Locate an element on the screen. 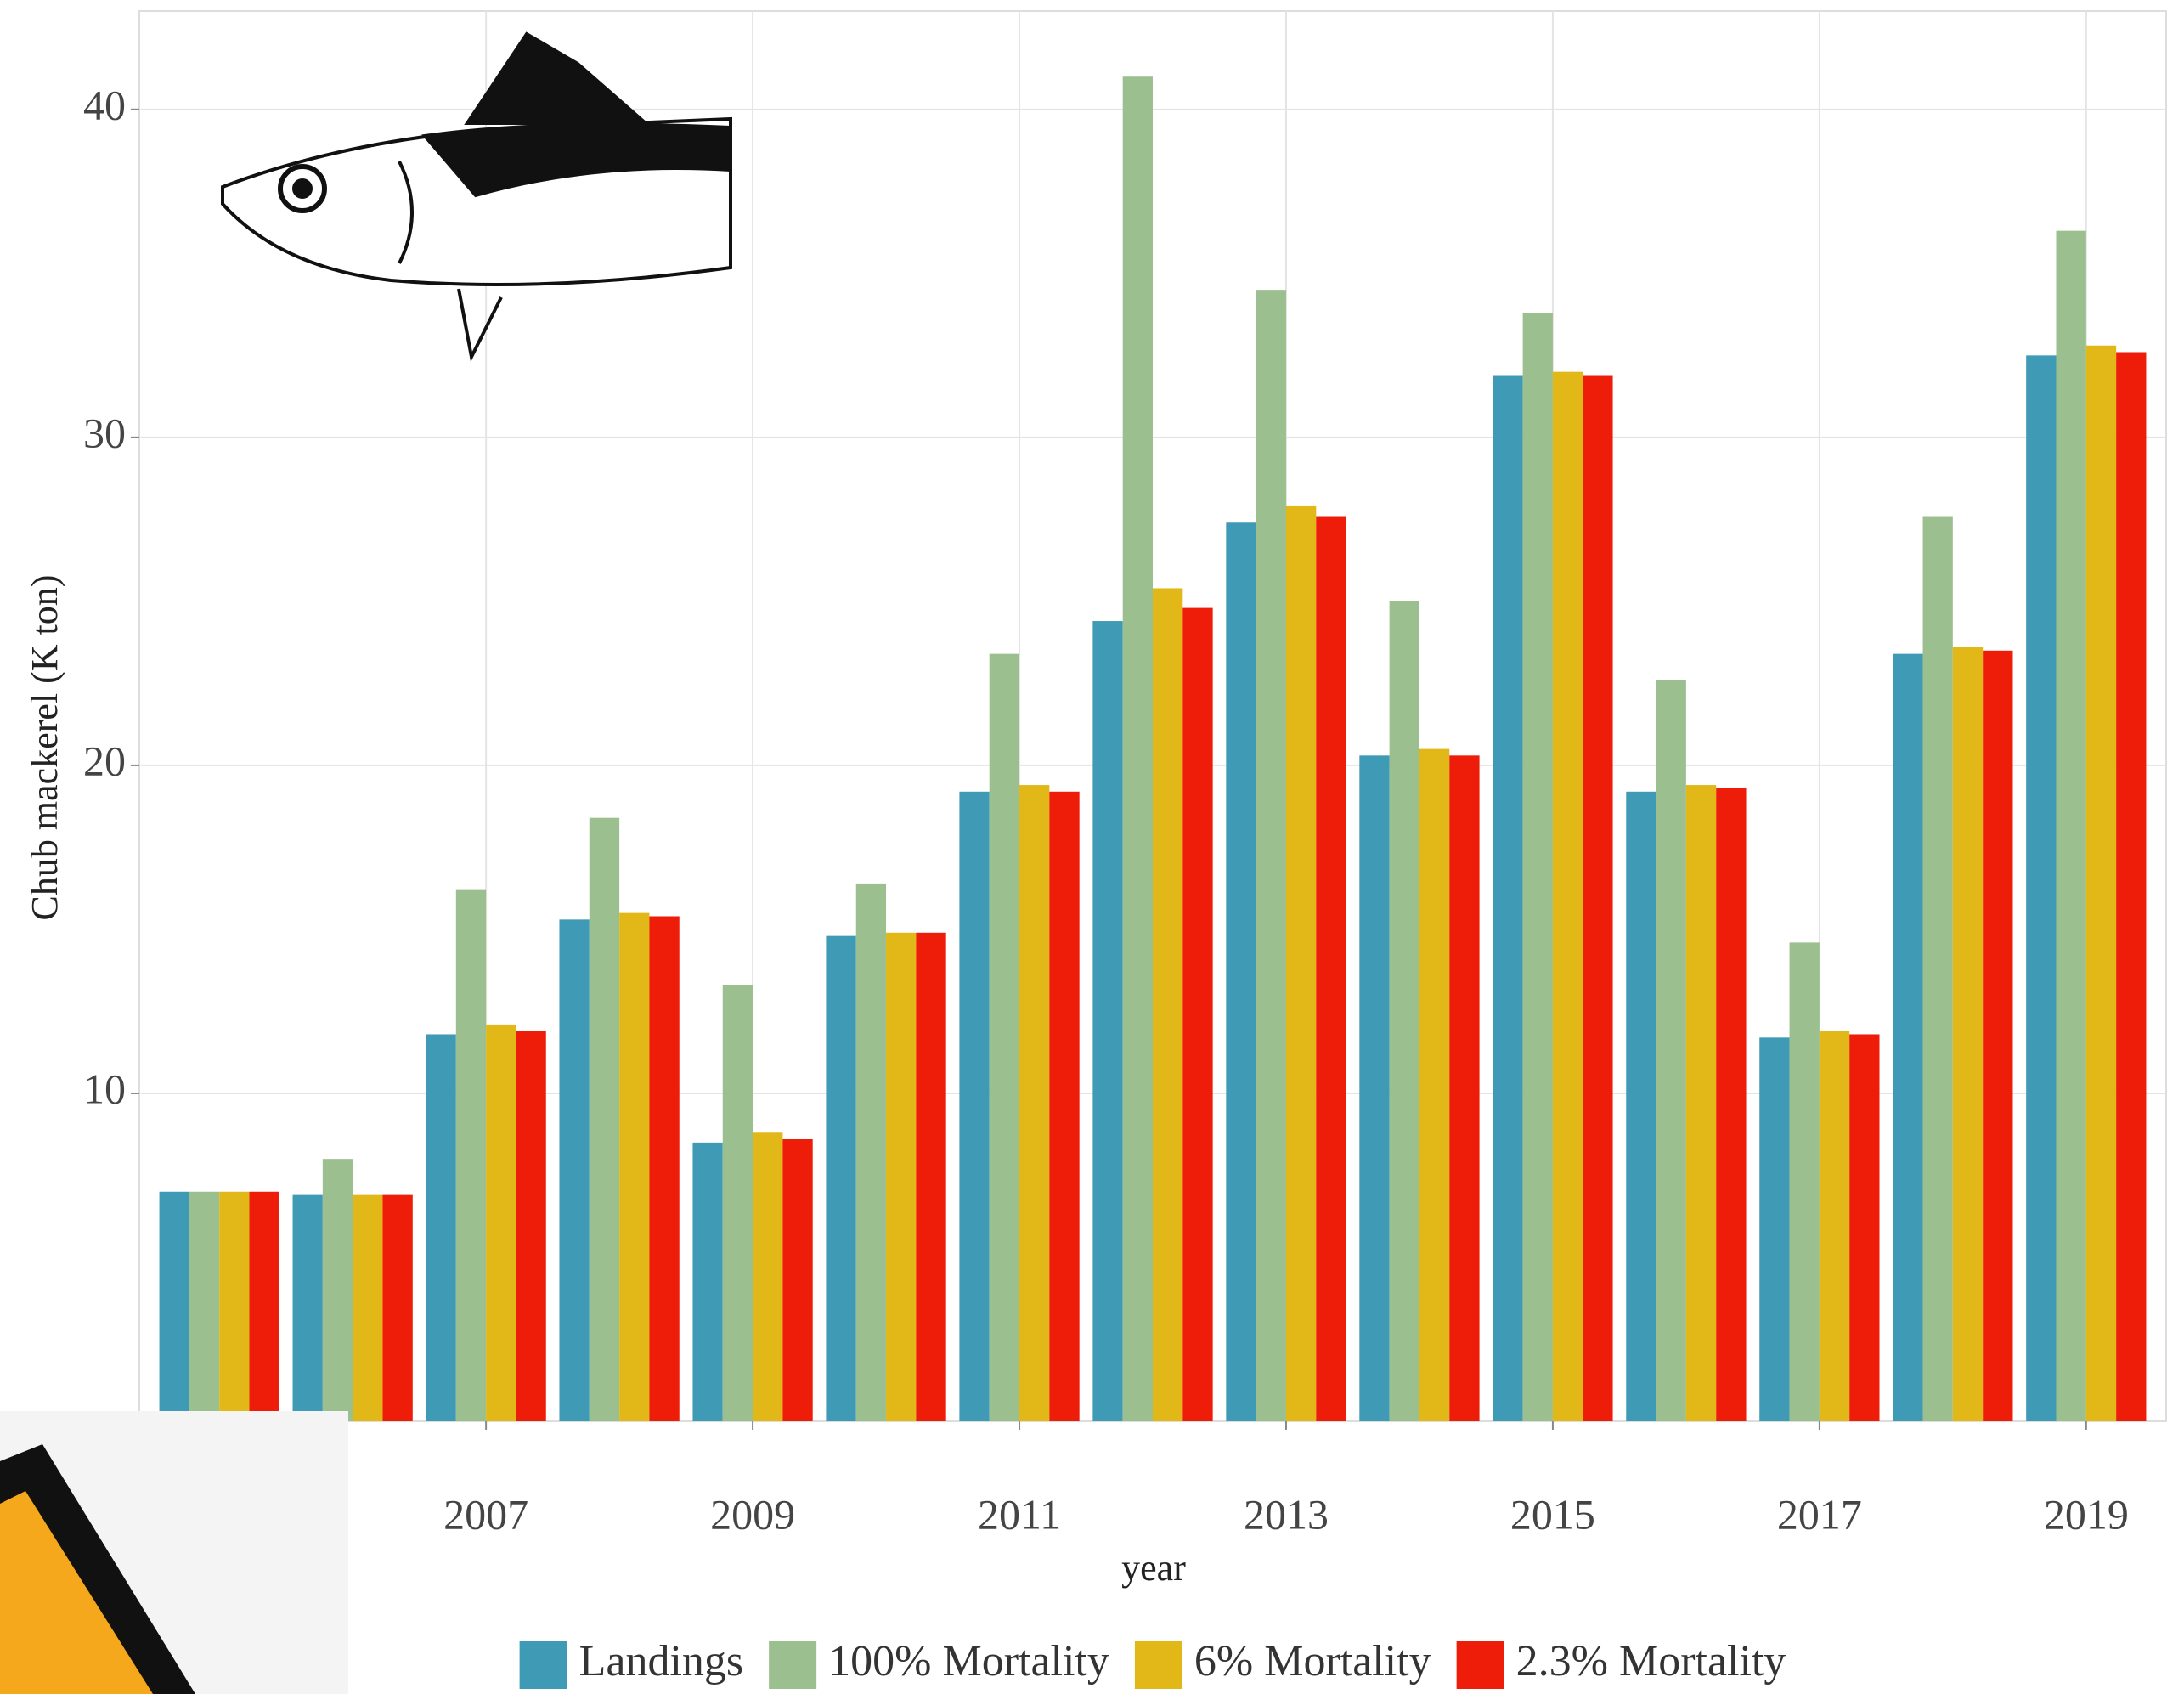 The width and height of the screenshot is (2184, 1694). legend-item: 100% Mortality is located at coordinates (939, 1663).